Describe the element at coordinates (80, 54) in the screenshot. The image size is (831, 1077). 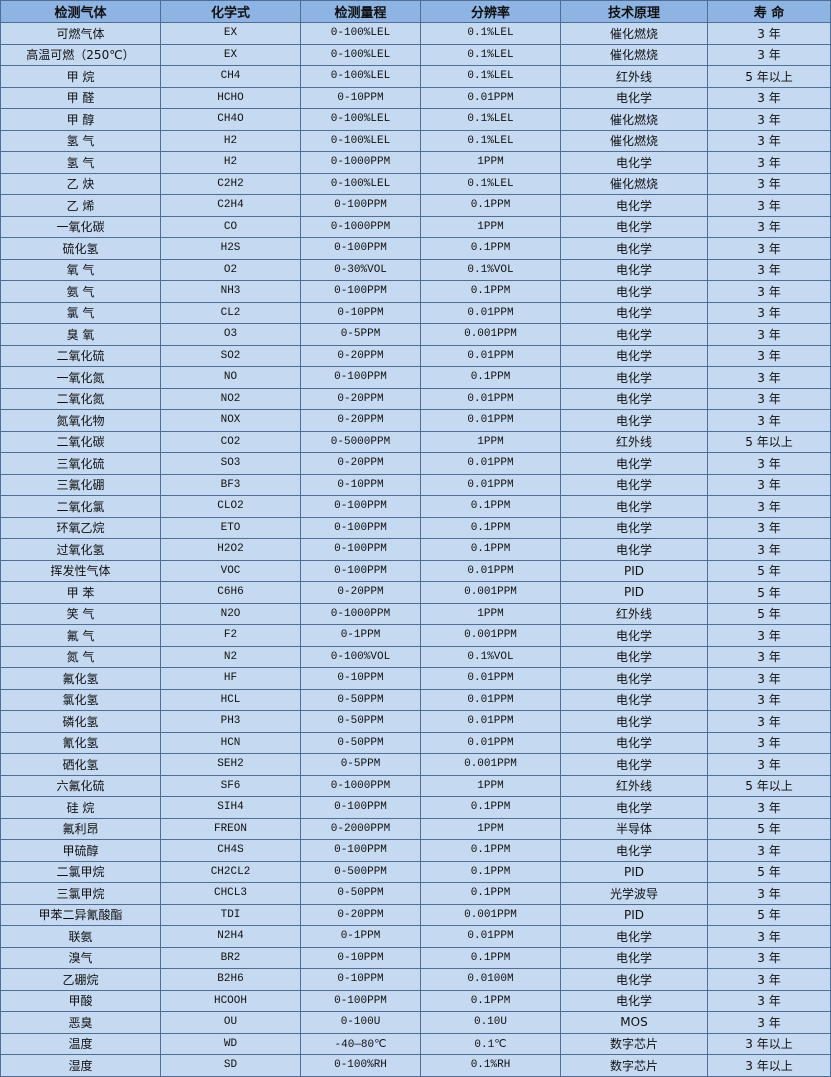
I see `gas-cell: 高温可燃（250℃）` at that location.